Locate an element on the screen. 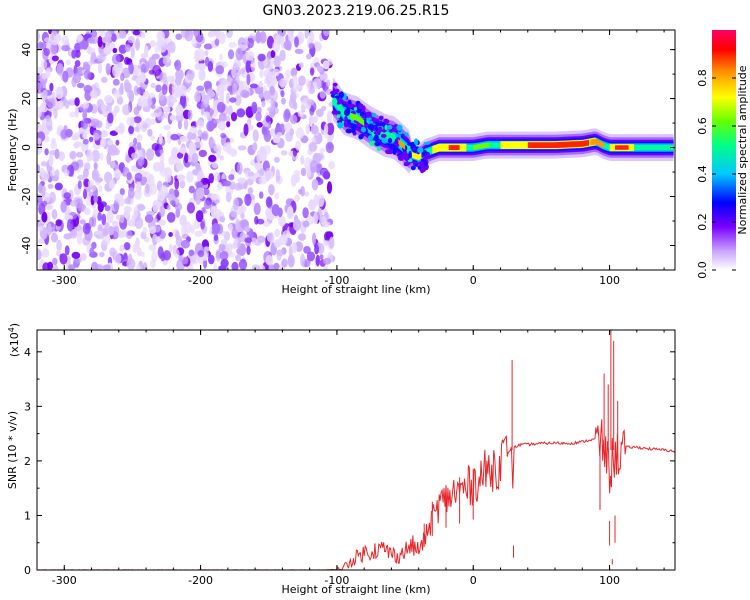 The width and height of the screenshot is (750, 600). x-tick-label: 0 is located at coordinates (473, 580).